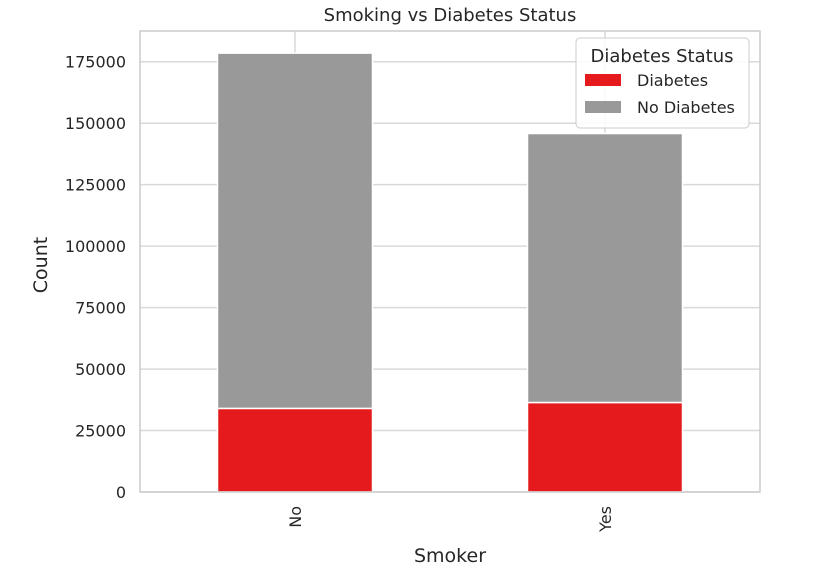  What do you see at coordinates (295, 517) in the screenshot?
I see `x-tick-label: No` at bounding box center [295, 517].